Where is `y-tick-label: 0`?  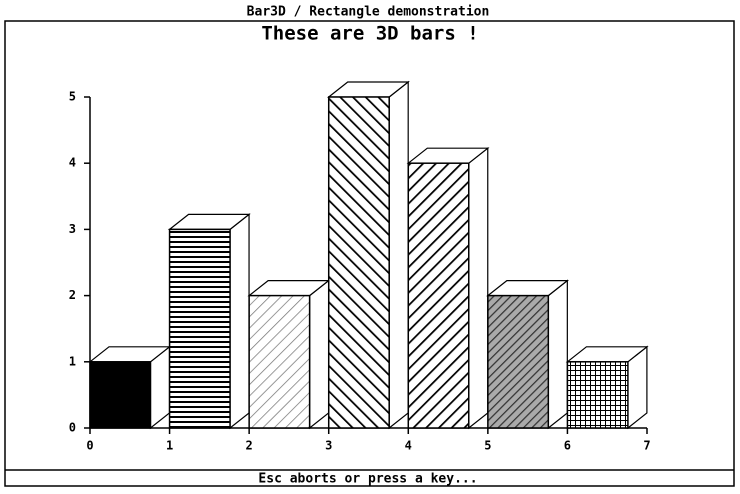 y-tick-label: 0 is located at coordinates (72, 428).